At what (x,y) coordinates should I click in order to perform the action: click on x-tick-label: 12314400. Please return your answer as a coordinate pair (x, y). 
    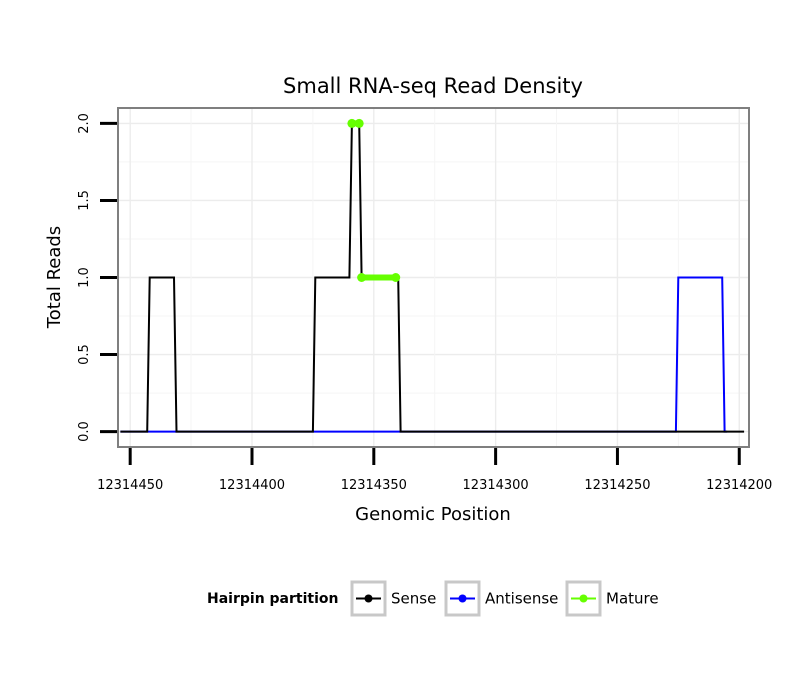
    Looking at the image, I should click on (252, 485).